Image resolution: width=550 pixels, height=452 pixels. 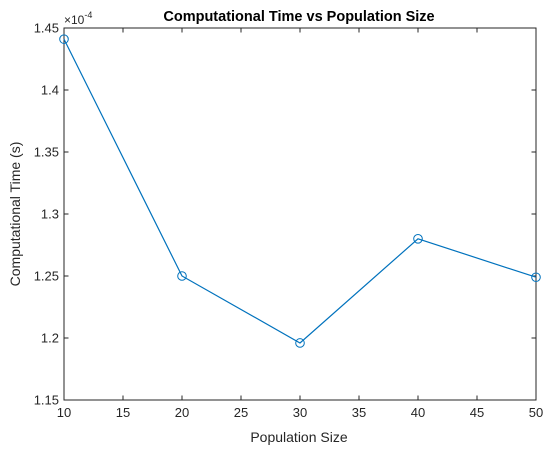 I want to click on x-tick-label: 30, so click(x=300, y=412).